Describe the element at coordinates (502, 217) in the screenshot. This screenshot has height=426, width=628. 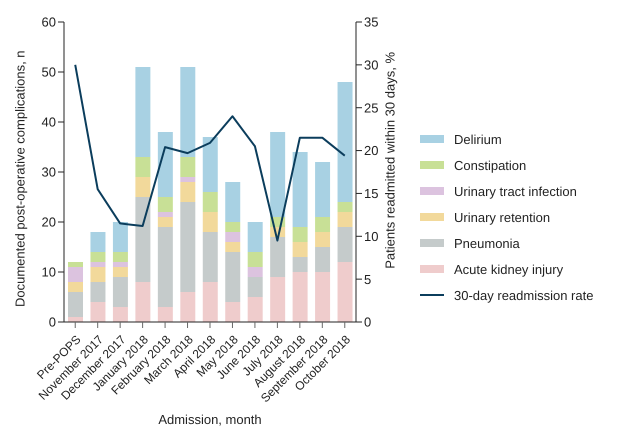
I see `legend-label: Urinary retention` at that location.